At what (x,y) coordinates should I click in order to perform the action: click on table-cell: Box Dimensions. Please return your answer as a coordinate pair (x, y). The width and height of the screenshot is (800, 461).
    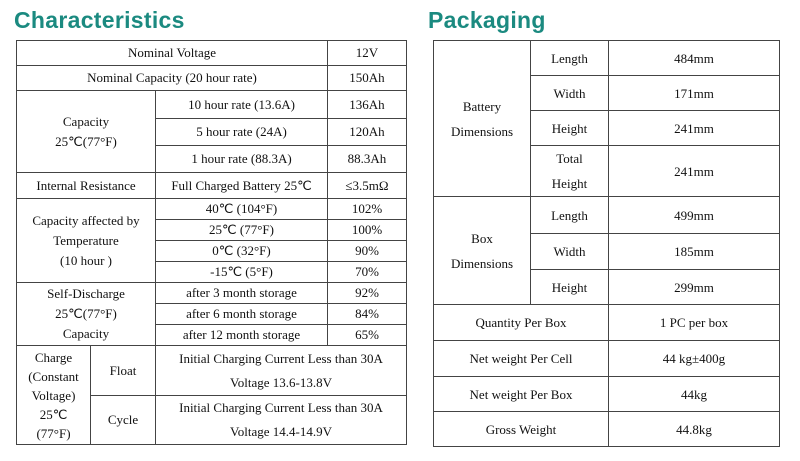
    Looking at the image, I should click on (482, 250).